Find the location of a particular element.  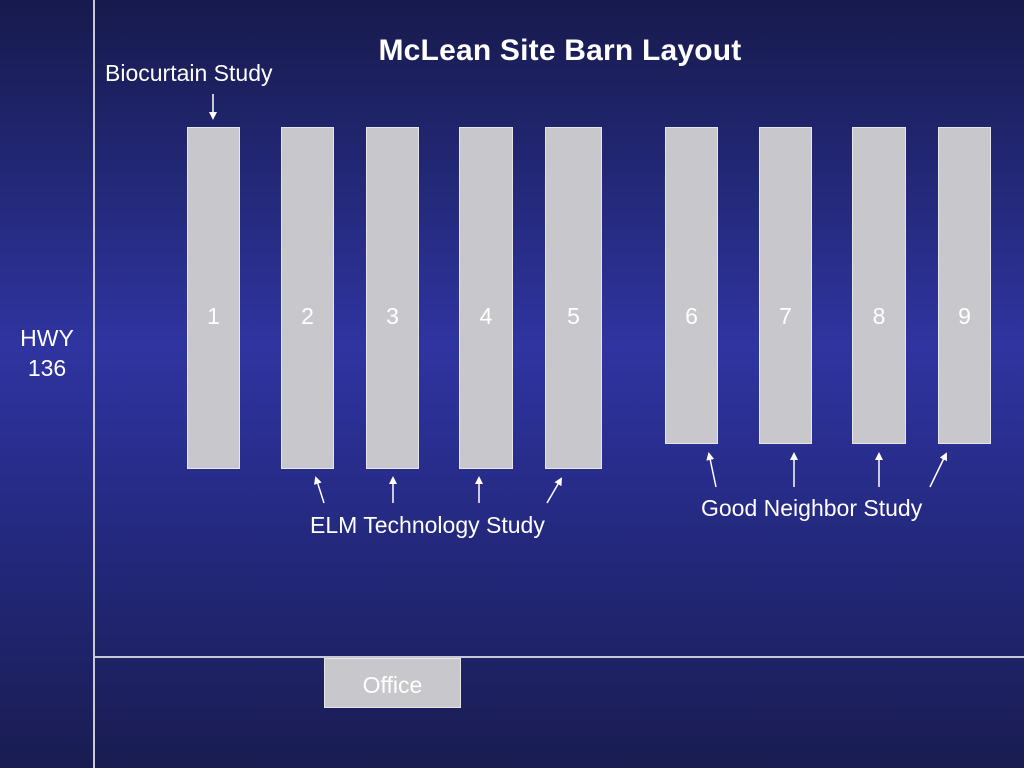

barn-number: 5 is located at coordinates (573, 316).